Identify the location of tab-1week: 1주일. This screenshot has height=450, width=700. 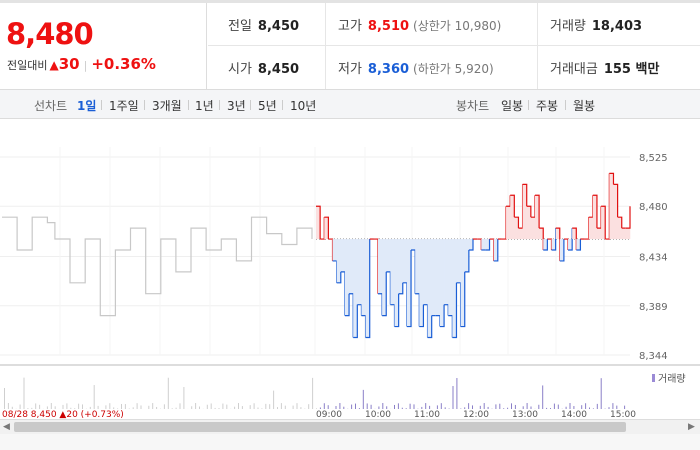
(124, 106).